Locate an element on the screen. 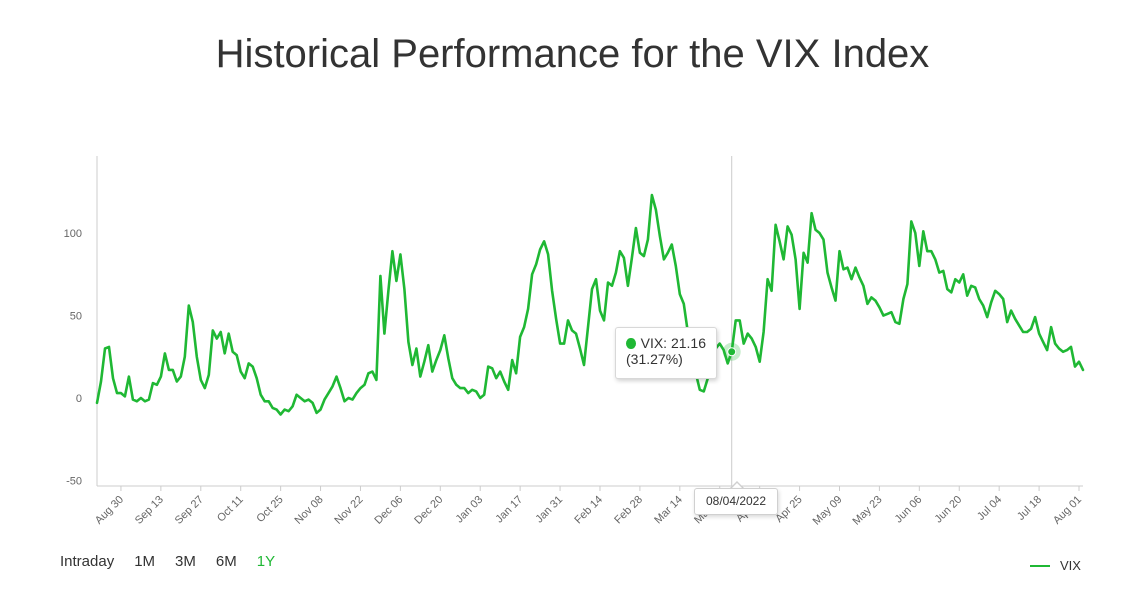 This screenshot has width=1129, height=609. tooltip-value: VIX: 21.16 is located at coordinates (673, 343).